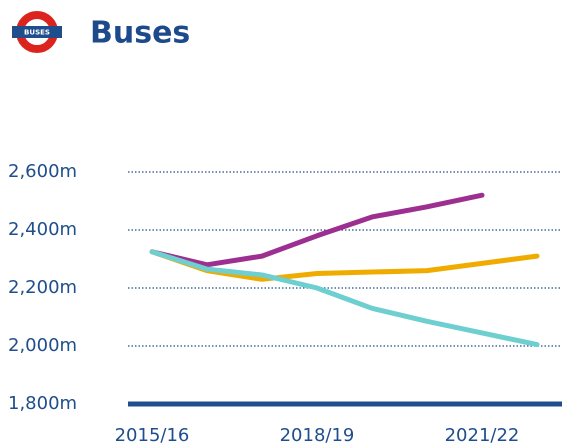 This screenshot has width=564, height=447. I want to click on roundel-bar, so click(37, 32).